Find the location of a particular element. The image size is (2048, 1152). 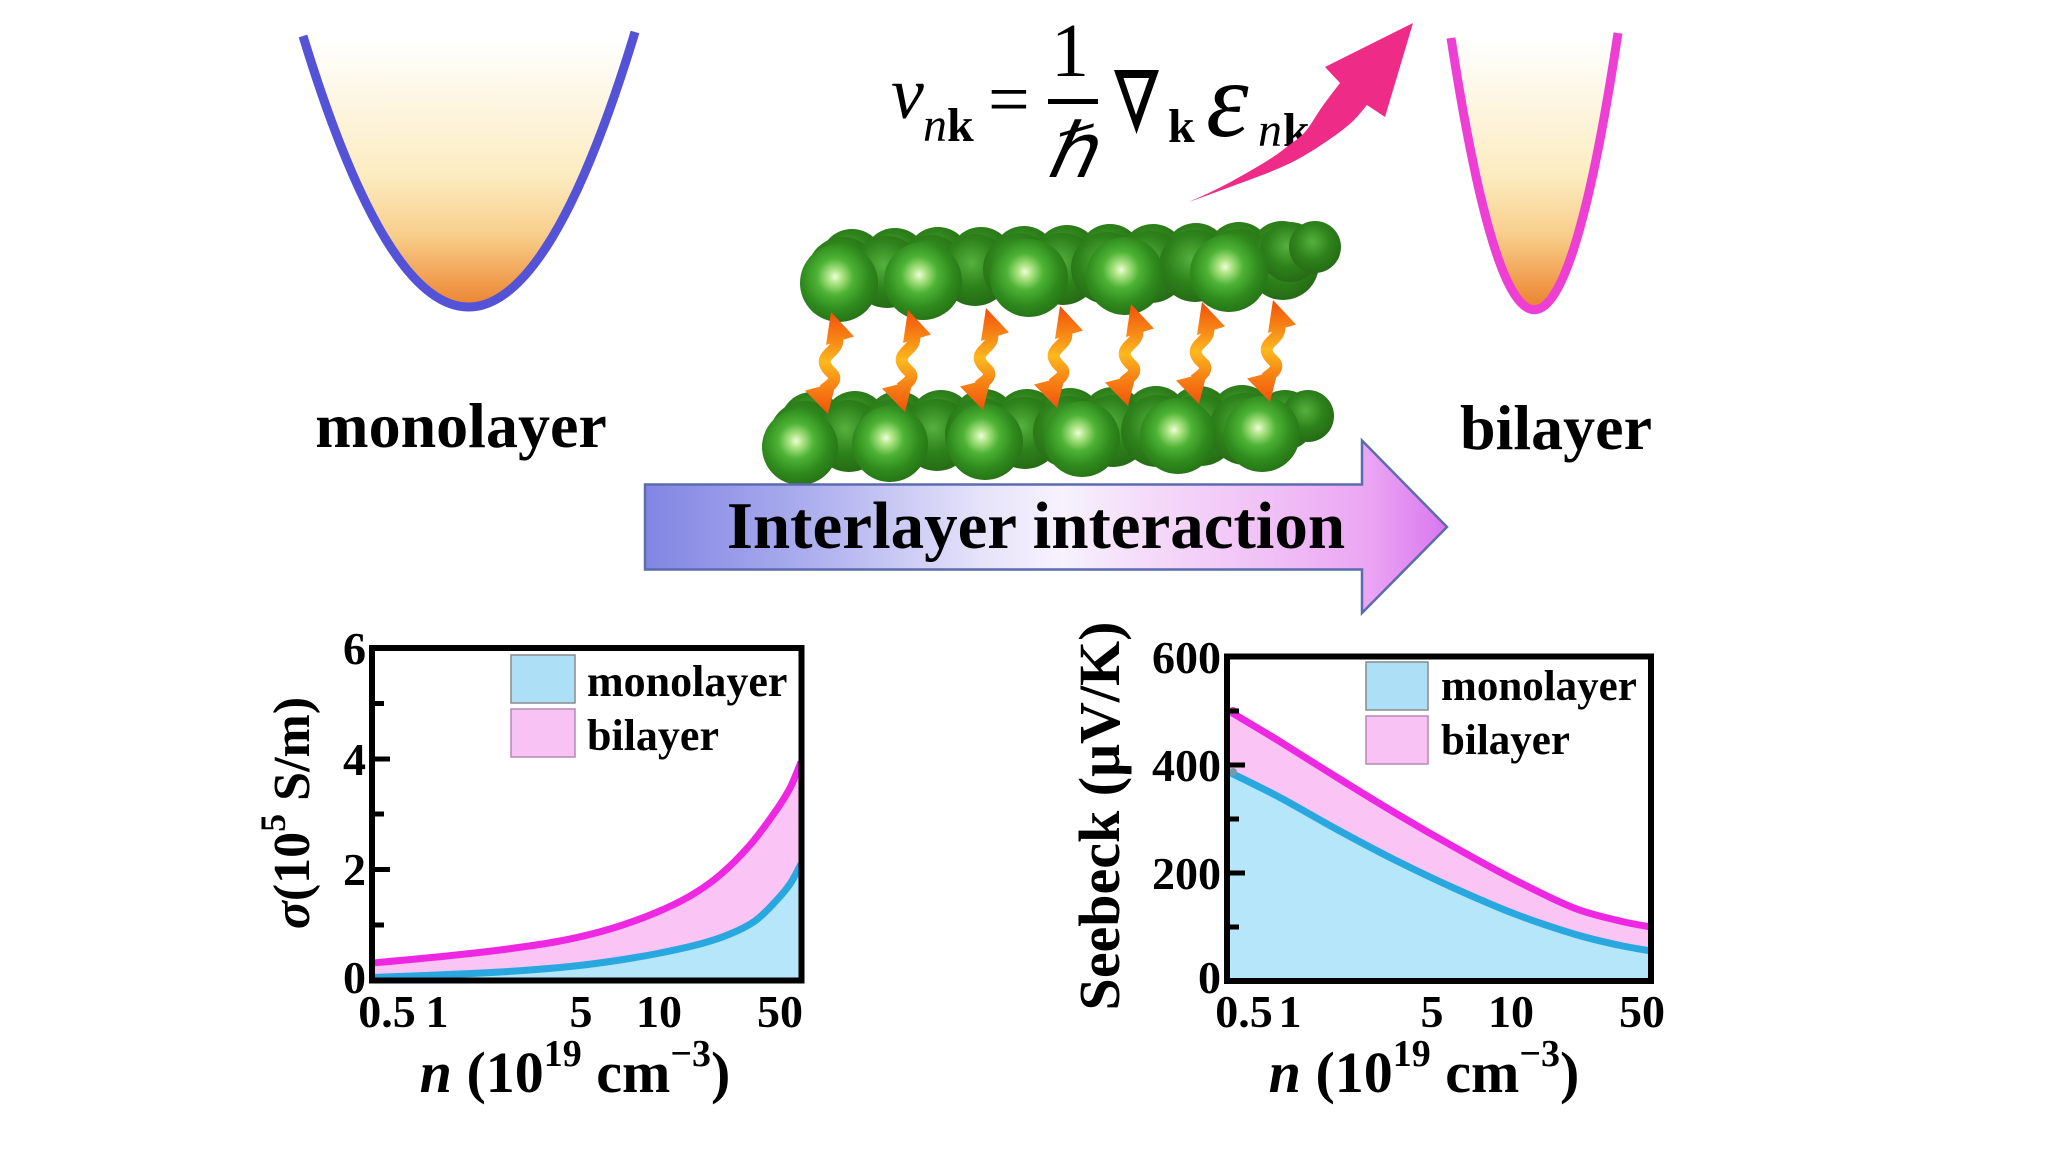

svg-text: 2 is located at coordinates (354, 869).